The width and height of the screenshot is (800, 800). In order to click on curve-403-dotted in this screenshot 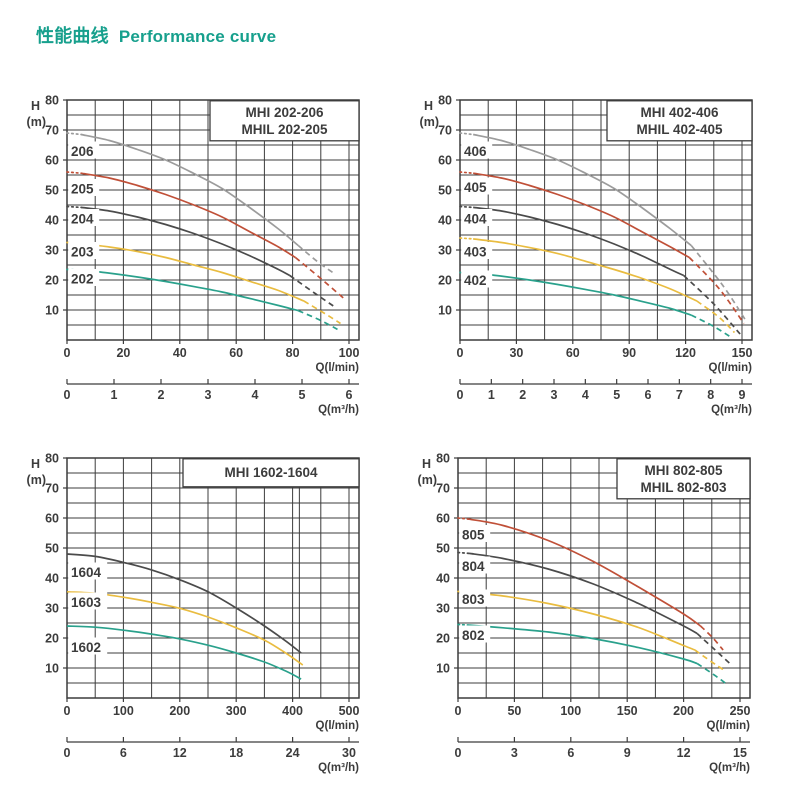, I will do `click(467, 238)`.